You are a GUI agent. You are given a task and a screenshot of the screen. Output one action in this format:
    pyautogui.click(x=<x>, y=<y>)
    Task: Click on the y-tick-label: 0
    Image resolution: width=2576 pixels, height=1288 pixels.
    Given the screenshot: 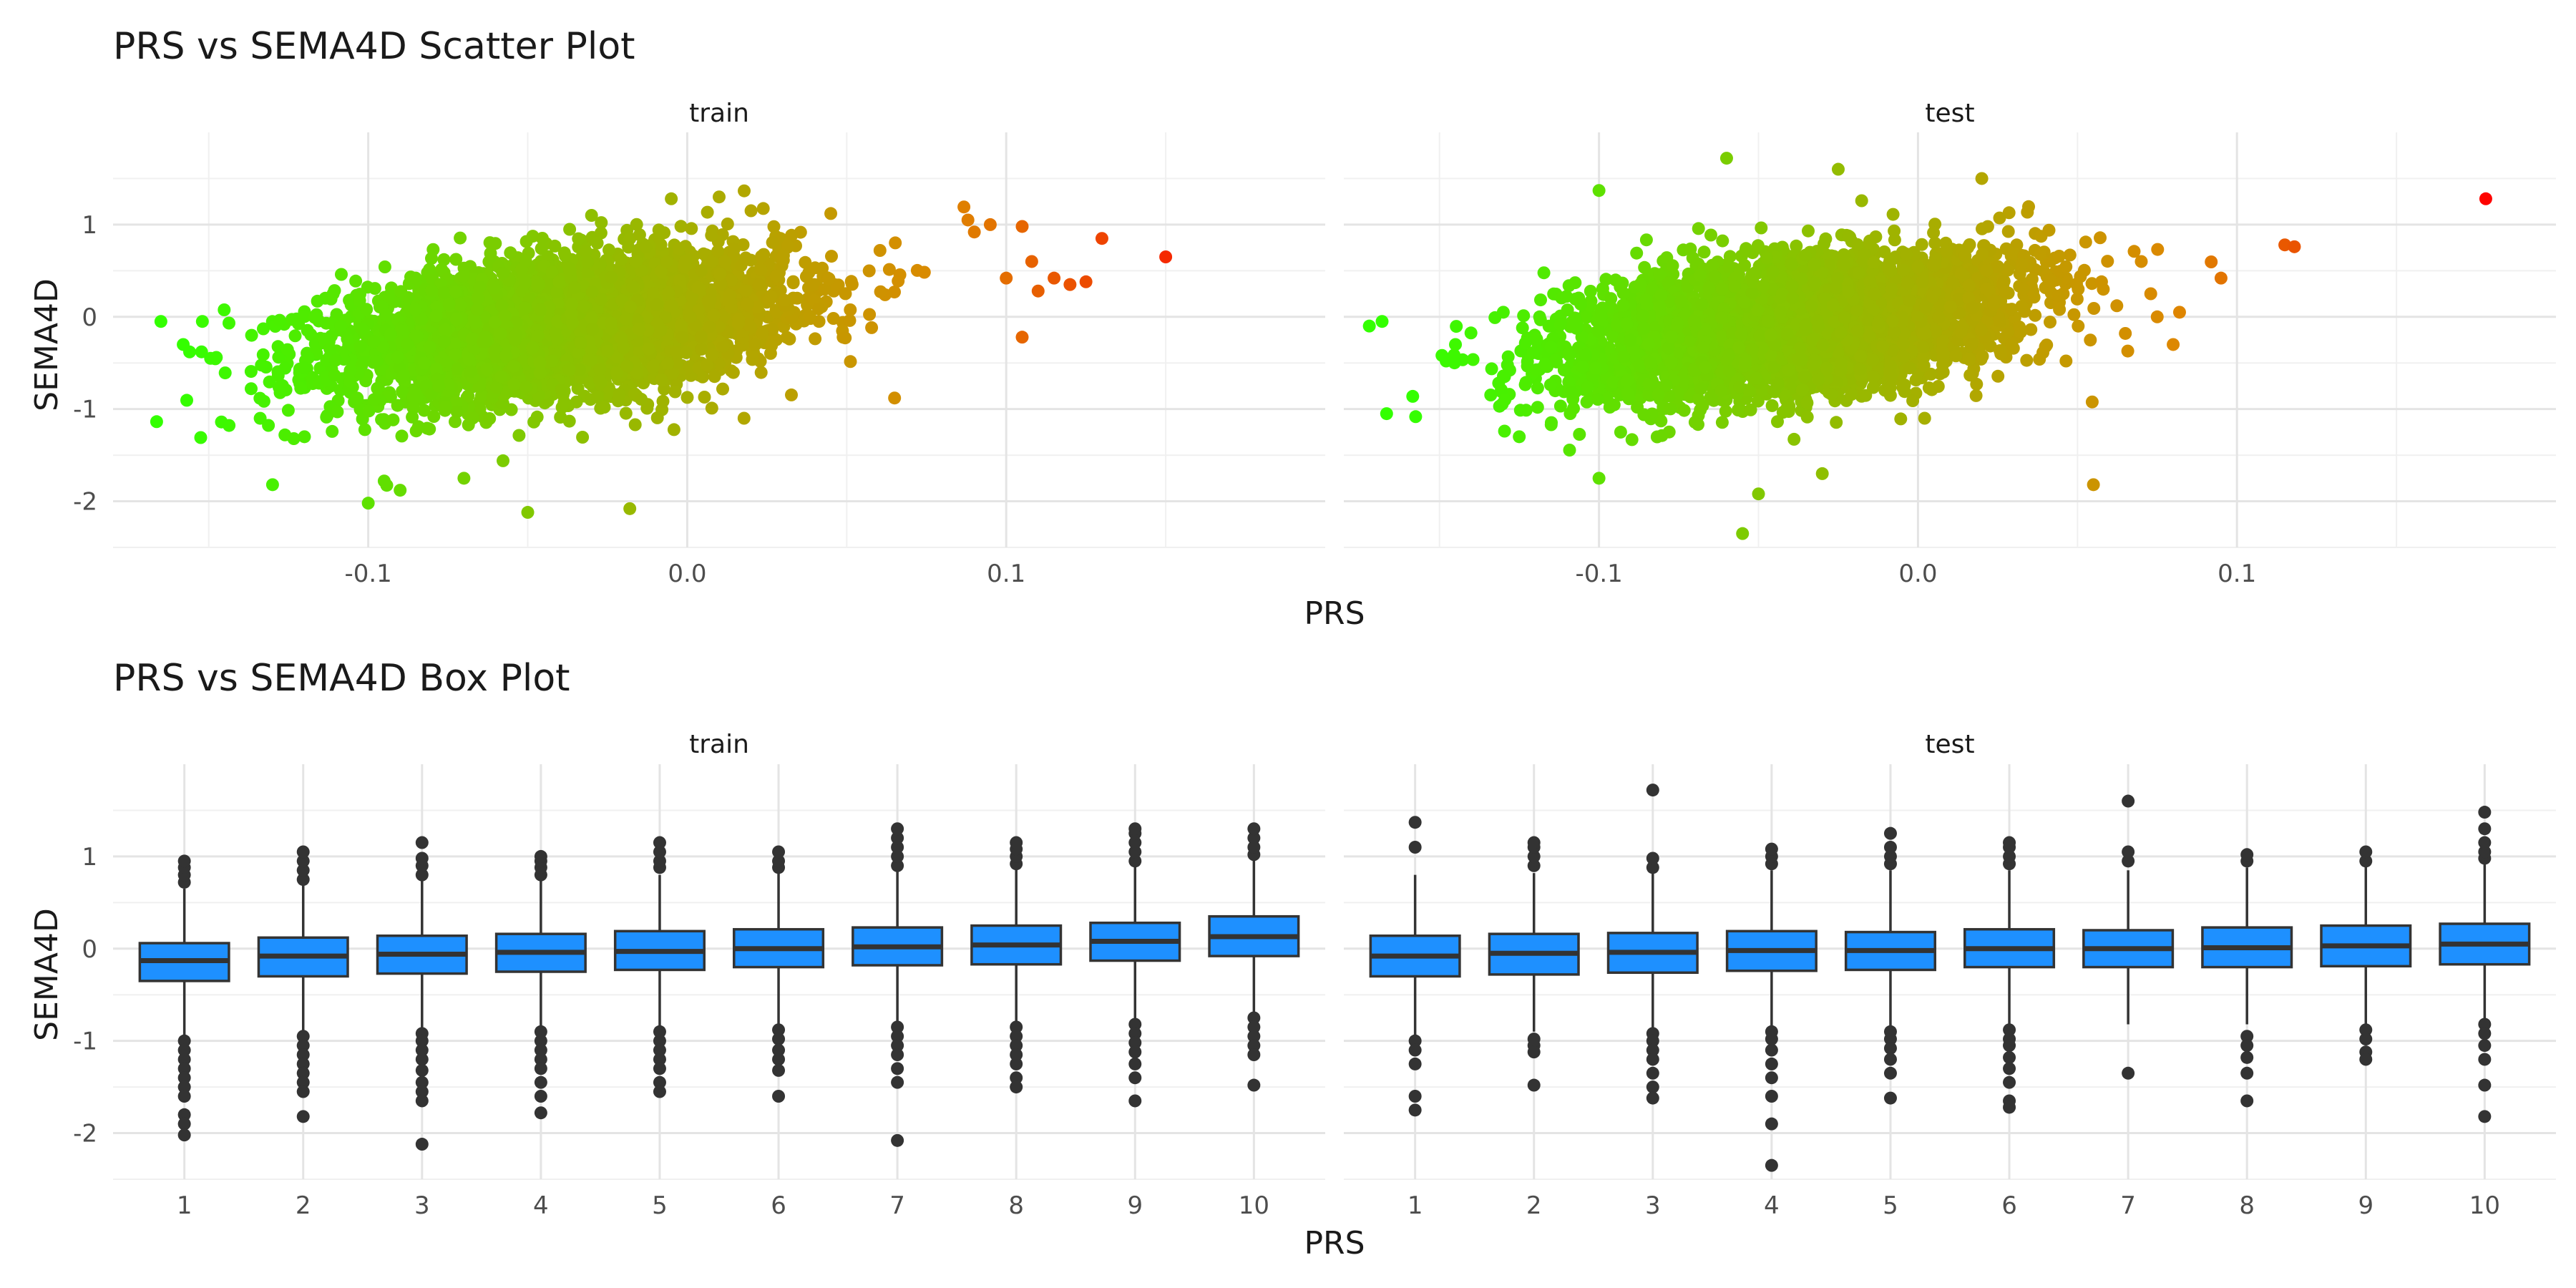 What is the action you would take?
    pyautogui.click(x=89, y=317)
    